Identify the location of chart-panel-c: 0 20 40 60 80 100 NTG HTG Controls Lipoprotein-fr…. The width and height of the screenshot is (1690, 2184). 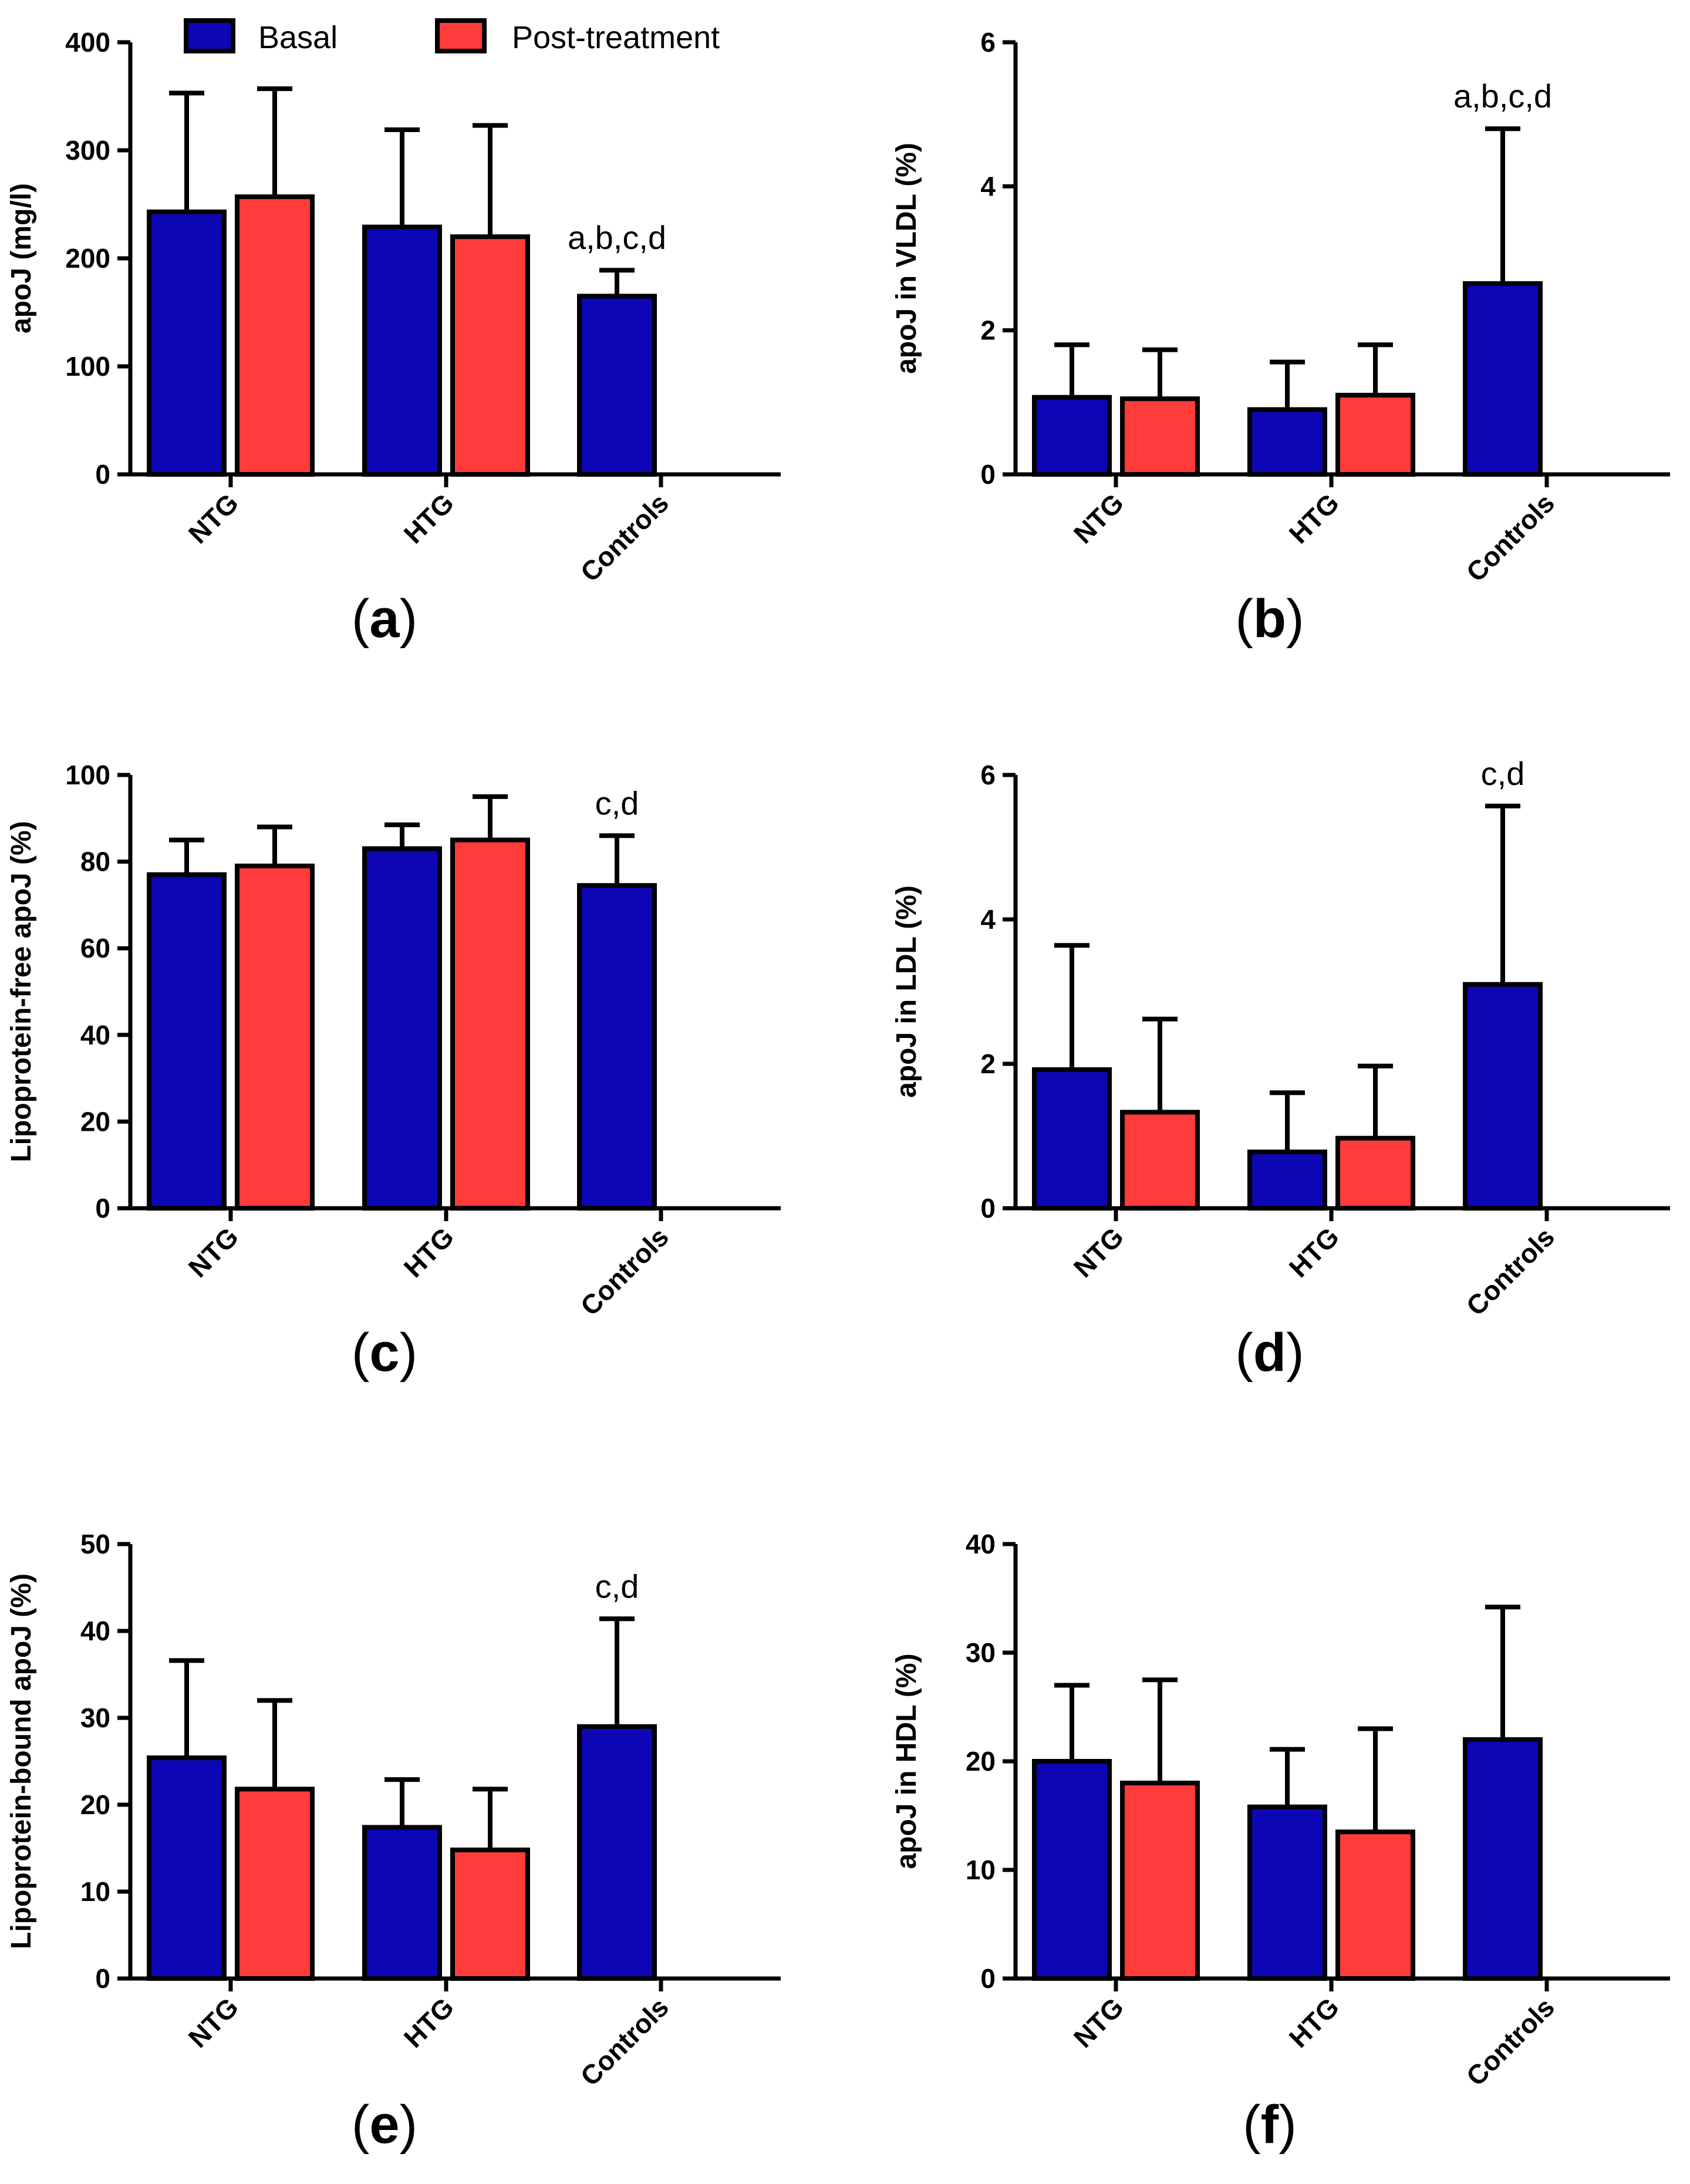
(393, 1071).